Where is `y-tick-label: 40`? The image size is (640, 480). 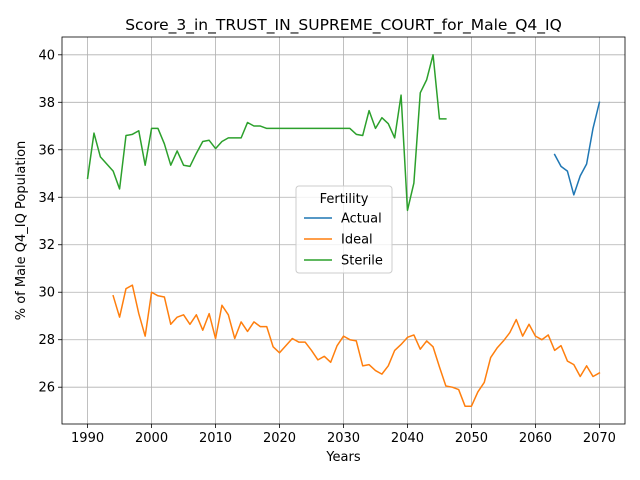 y-tick-label: 40 is located at coordinates (46, 55).